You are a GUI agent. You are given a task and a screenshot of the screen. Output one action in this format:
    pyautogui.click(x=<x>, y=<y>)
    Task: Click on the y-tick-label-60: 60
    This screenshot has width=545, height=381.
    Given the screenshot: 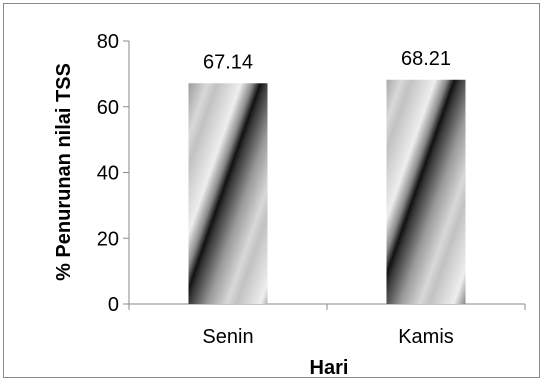 What is the action you would take?
    pyautogui.click(x=108, y=108)
    